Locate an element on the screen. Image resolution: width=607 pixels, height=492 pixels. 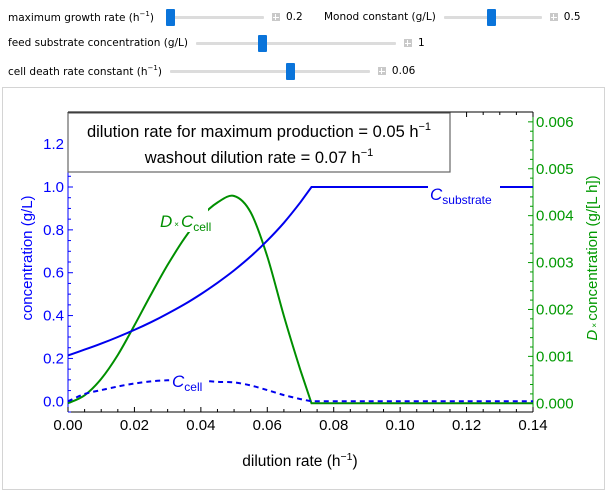
x-tick-label: 0.04 is located at coordinates (200, 425).